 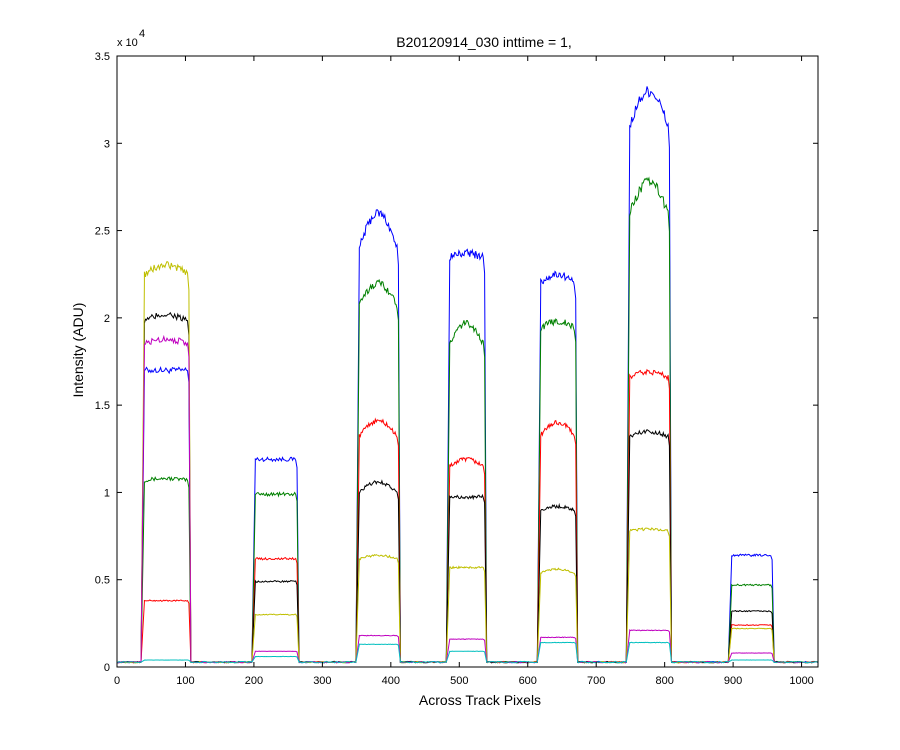 I want to click on x-tick-label: 500, so click(x=459, y=681).